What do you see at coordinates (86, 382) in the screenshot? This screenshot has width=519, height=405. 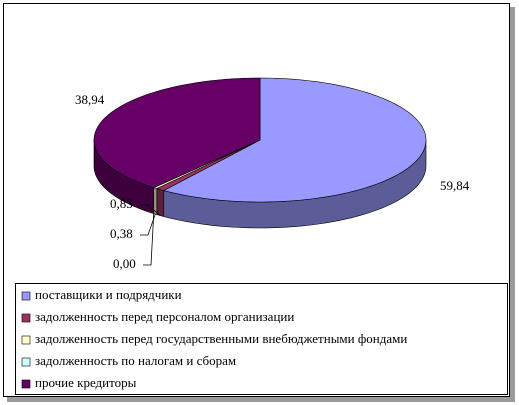 I see `legend-label: прочие кредиторы` at bounding box center [86, 382].